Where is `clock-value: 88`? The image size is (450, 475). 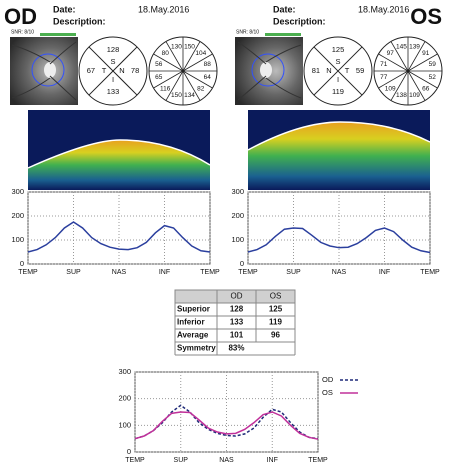
clock-value: 88 is located at coordinates (208, 64).